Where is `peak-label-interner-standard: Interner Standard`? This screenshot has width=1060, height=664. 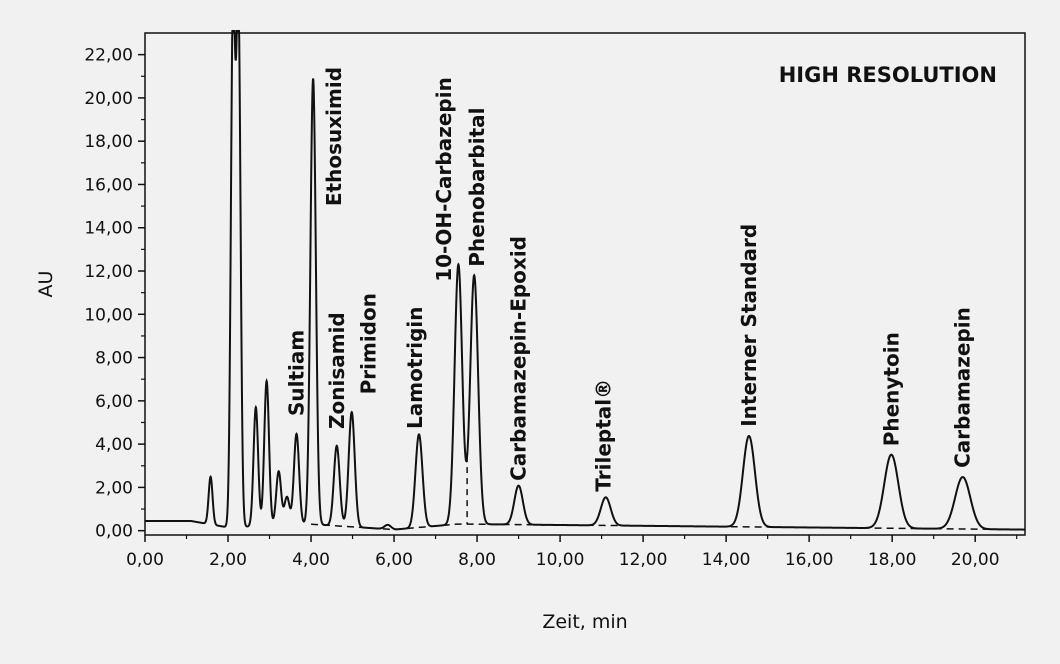 peak-label-interner-standard: Interner Standard is located at coordinates (749, 325).